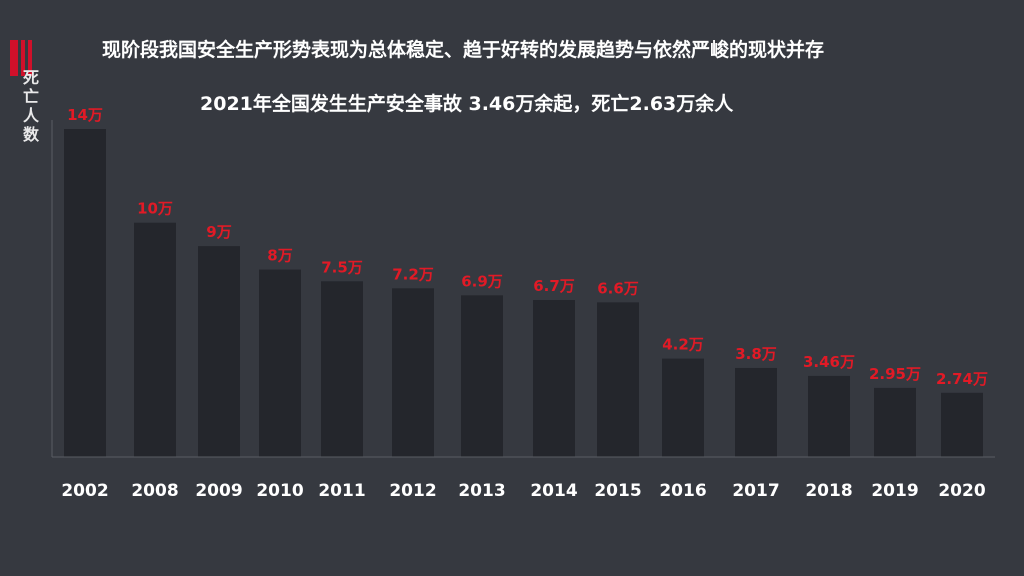 Image resolution: width=1024 pixels, height=576 pixels. I want to click on bar-2011, so click(342, 369).